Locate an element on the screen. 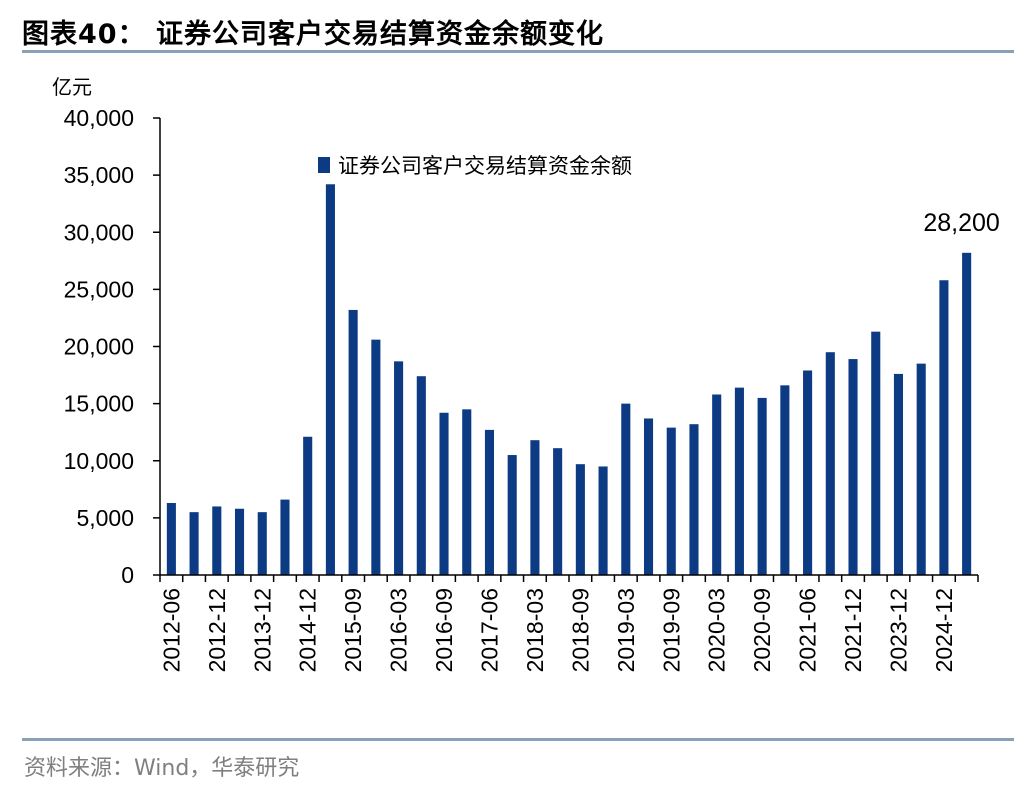 The width and height of the screenshot is (1036, 792). x-tick-label: 2020-09 is located at coordinates (762, 630).